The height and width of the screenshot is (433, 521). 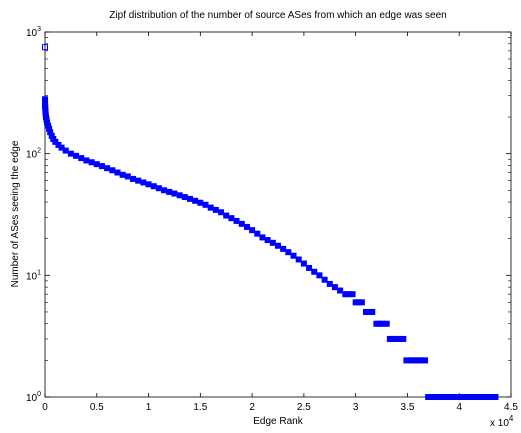 What do you see at coordinates (15, 213) in the screenshot?
I see `y-axis-label: Number of ASes seeing the edge` at bounding box center [15, 213].